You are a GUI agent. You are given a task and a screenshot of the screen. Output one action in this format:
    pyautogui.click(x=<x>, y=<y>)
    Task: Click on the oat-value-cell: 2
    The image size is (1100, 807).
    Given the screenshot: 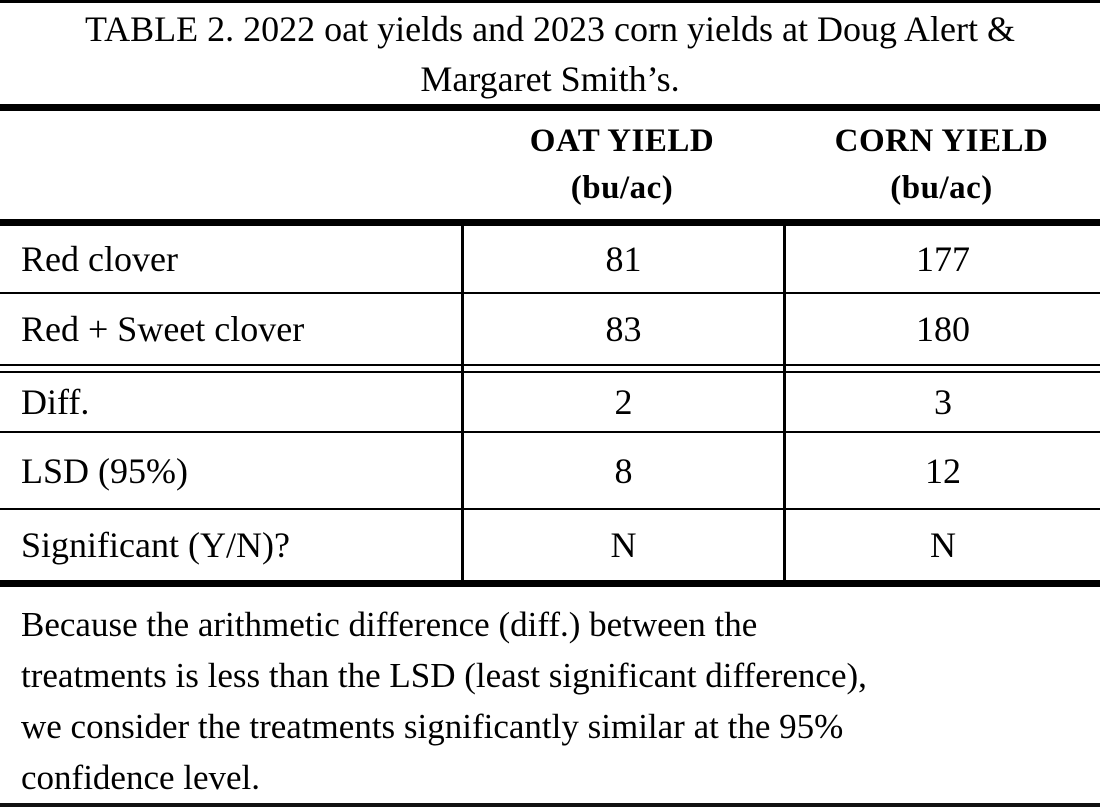 What is the action you would take?
    pyautogui.click(x=622, y=402)
    